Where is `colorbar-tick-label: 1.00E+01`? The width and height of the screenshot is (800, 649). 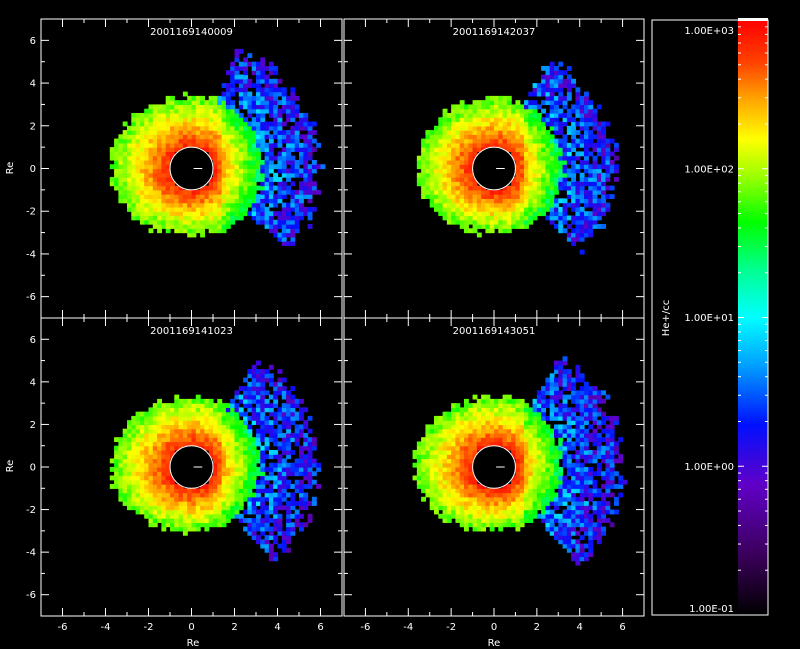
colorbar-tick-label: 1.00E+01 is located at coordinates (709, 318).